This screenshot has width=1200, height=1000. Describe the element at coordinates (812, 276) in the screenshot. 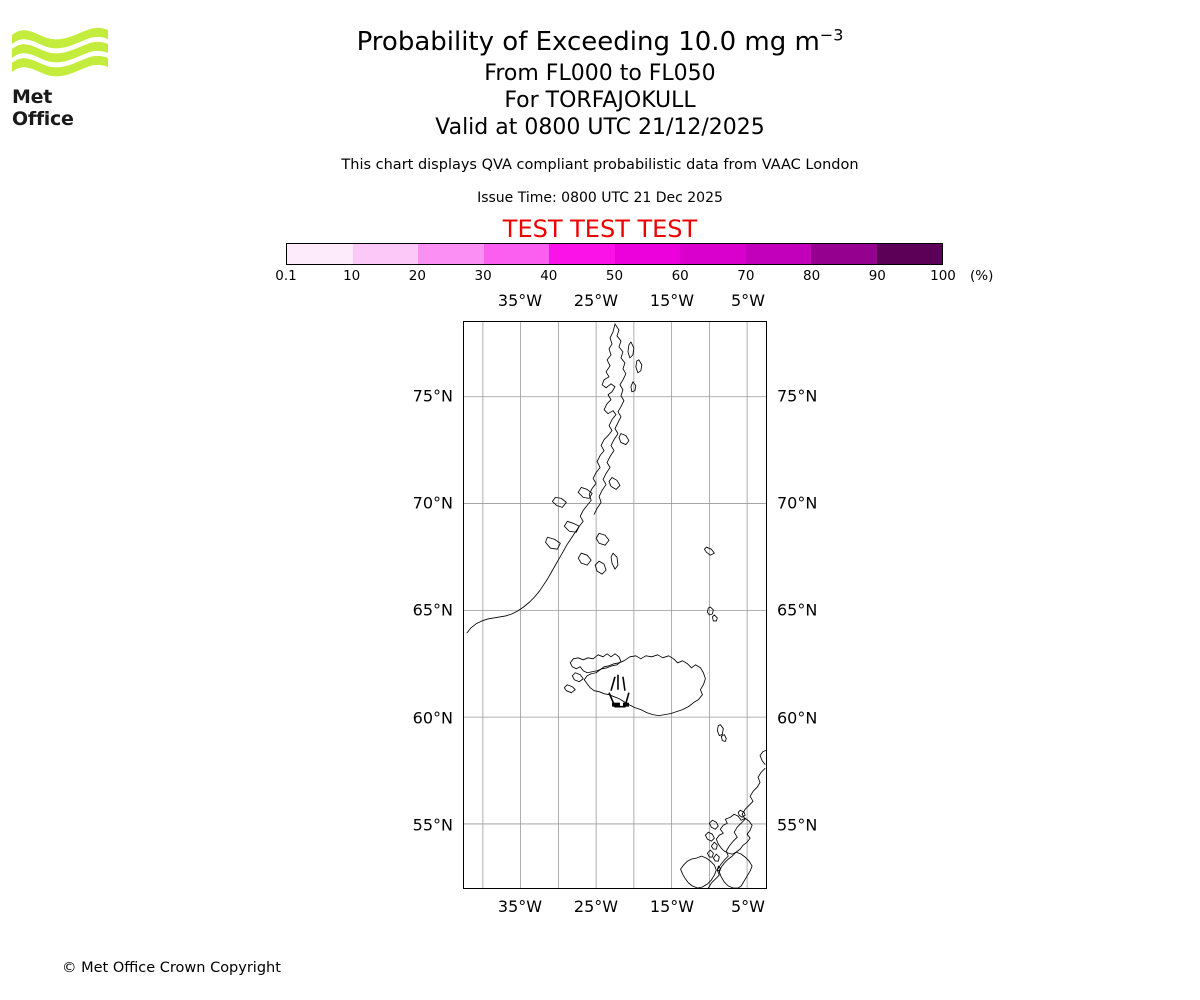

I see `colorbar-tick-80: 80` at that location.